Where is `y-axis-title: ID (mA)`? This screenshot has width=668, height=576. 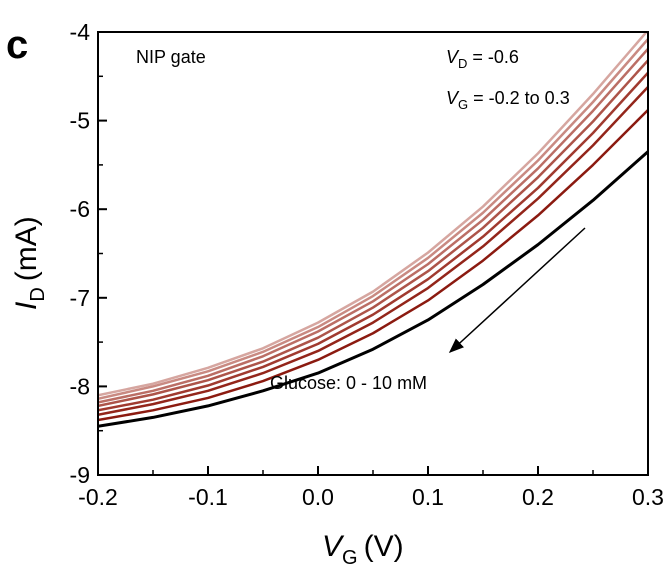
y-axis-title: ID (mA) is located at coordinates (29, 263).